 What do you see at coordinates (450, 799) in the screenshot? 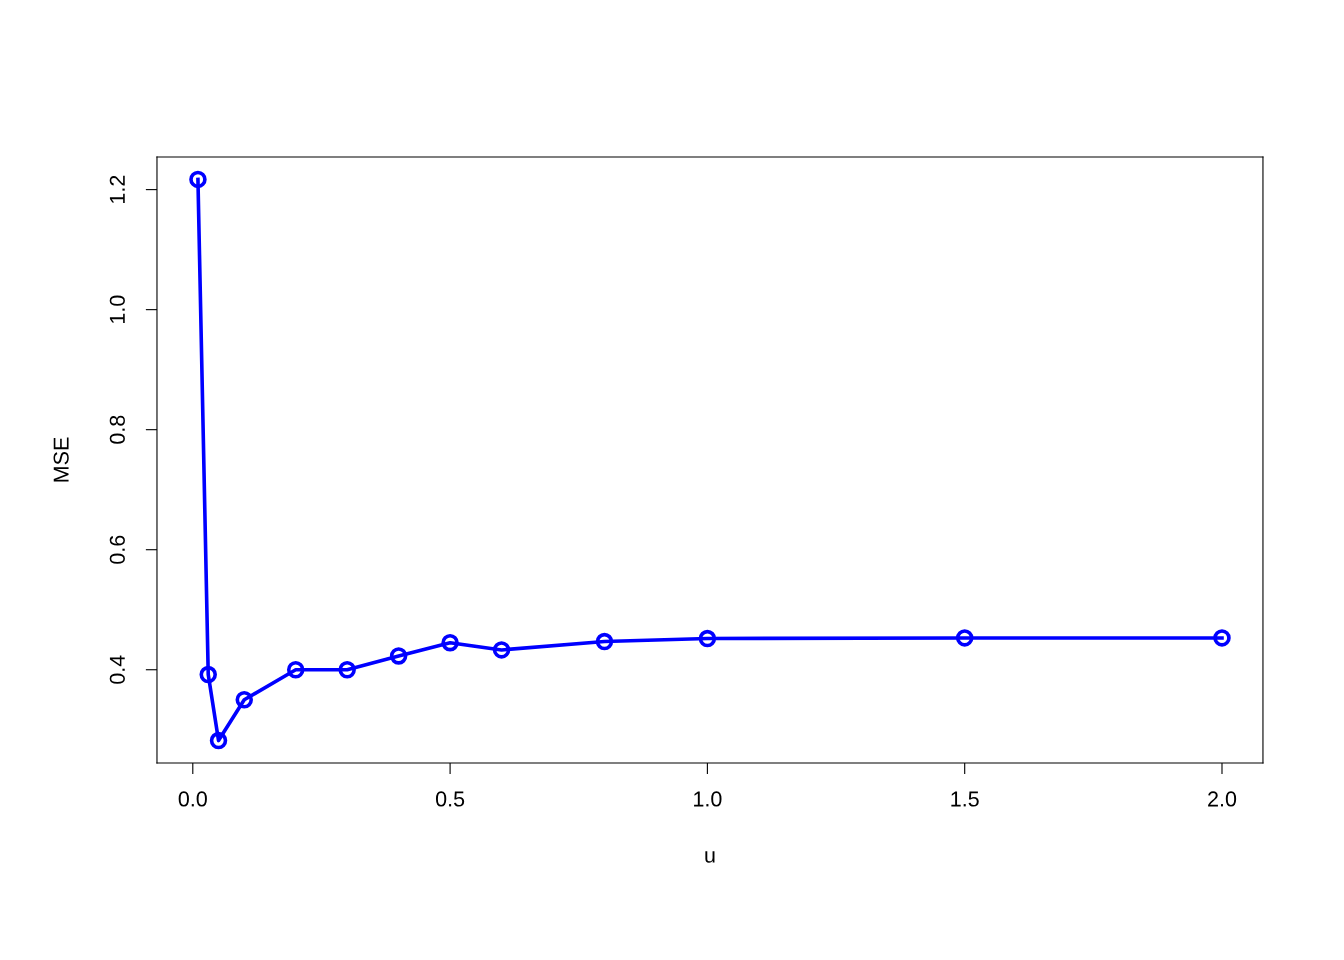
I see `x-tick-label: 0.5` at bounding box center [450, 799].